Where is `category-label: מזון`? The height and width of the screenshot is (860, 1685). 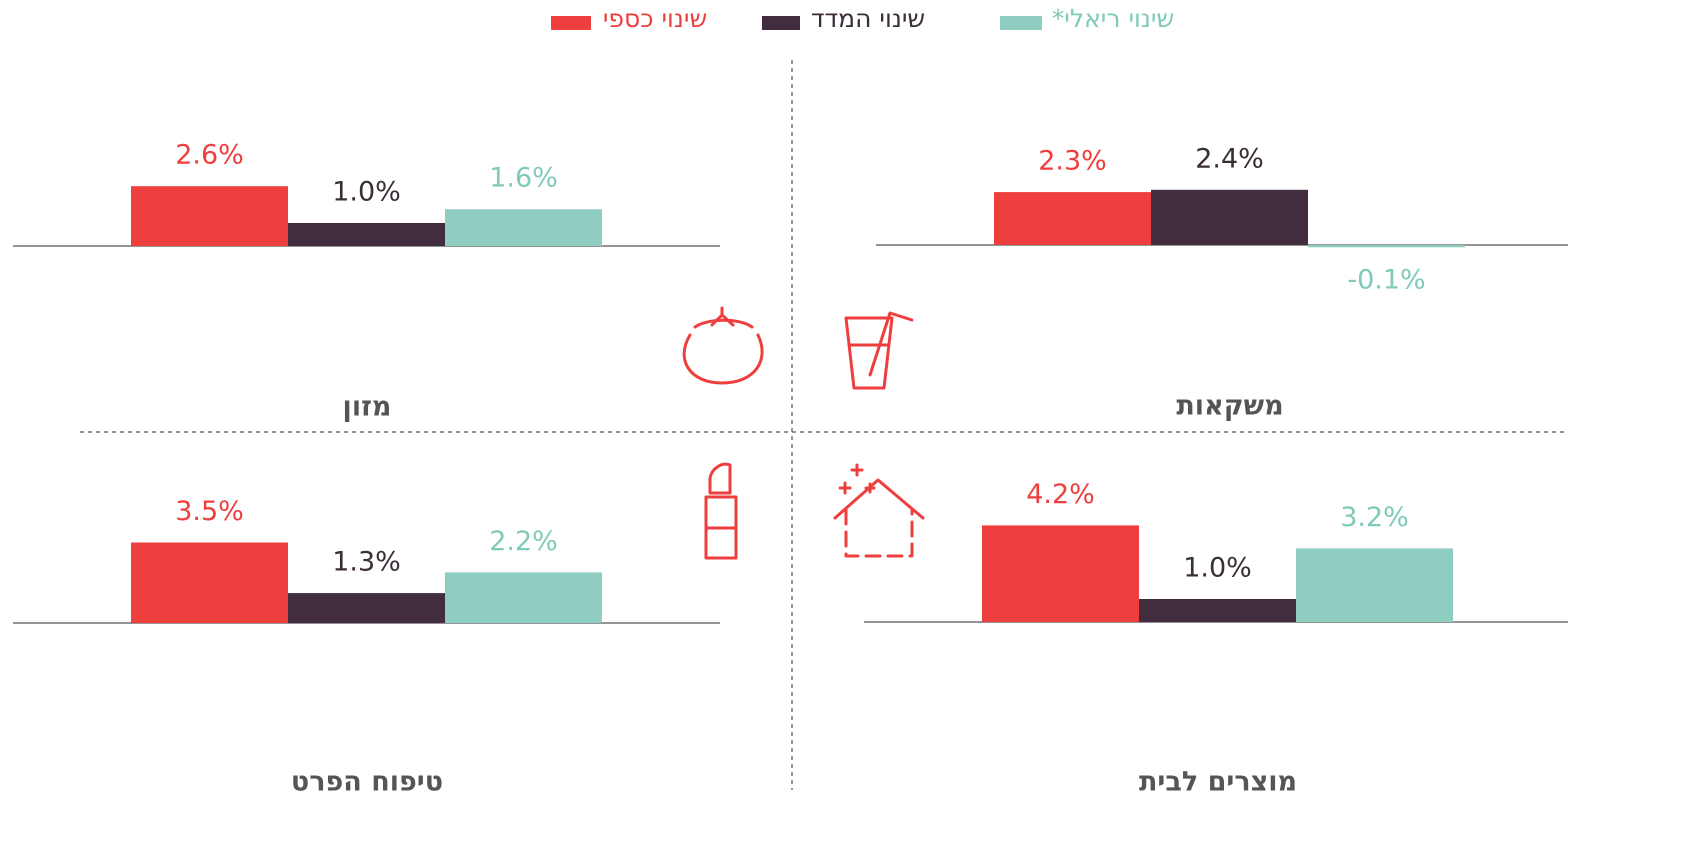 category-label: מזון is located at coordinates (367, 407).